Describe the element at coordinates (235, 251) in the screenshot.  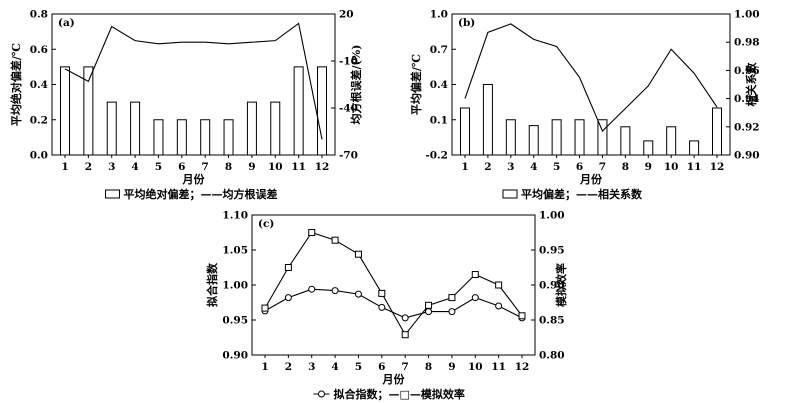
I see `y-tick-label: 1.05` at that location.